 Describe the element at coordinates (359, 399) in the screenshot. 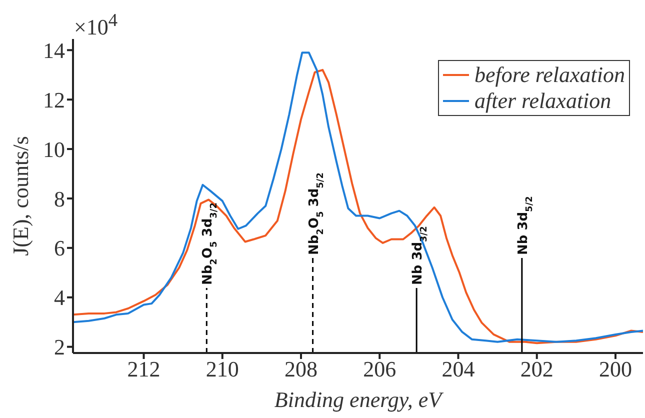

I see `x-axis-title: Binding energy, eV` at that location.